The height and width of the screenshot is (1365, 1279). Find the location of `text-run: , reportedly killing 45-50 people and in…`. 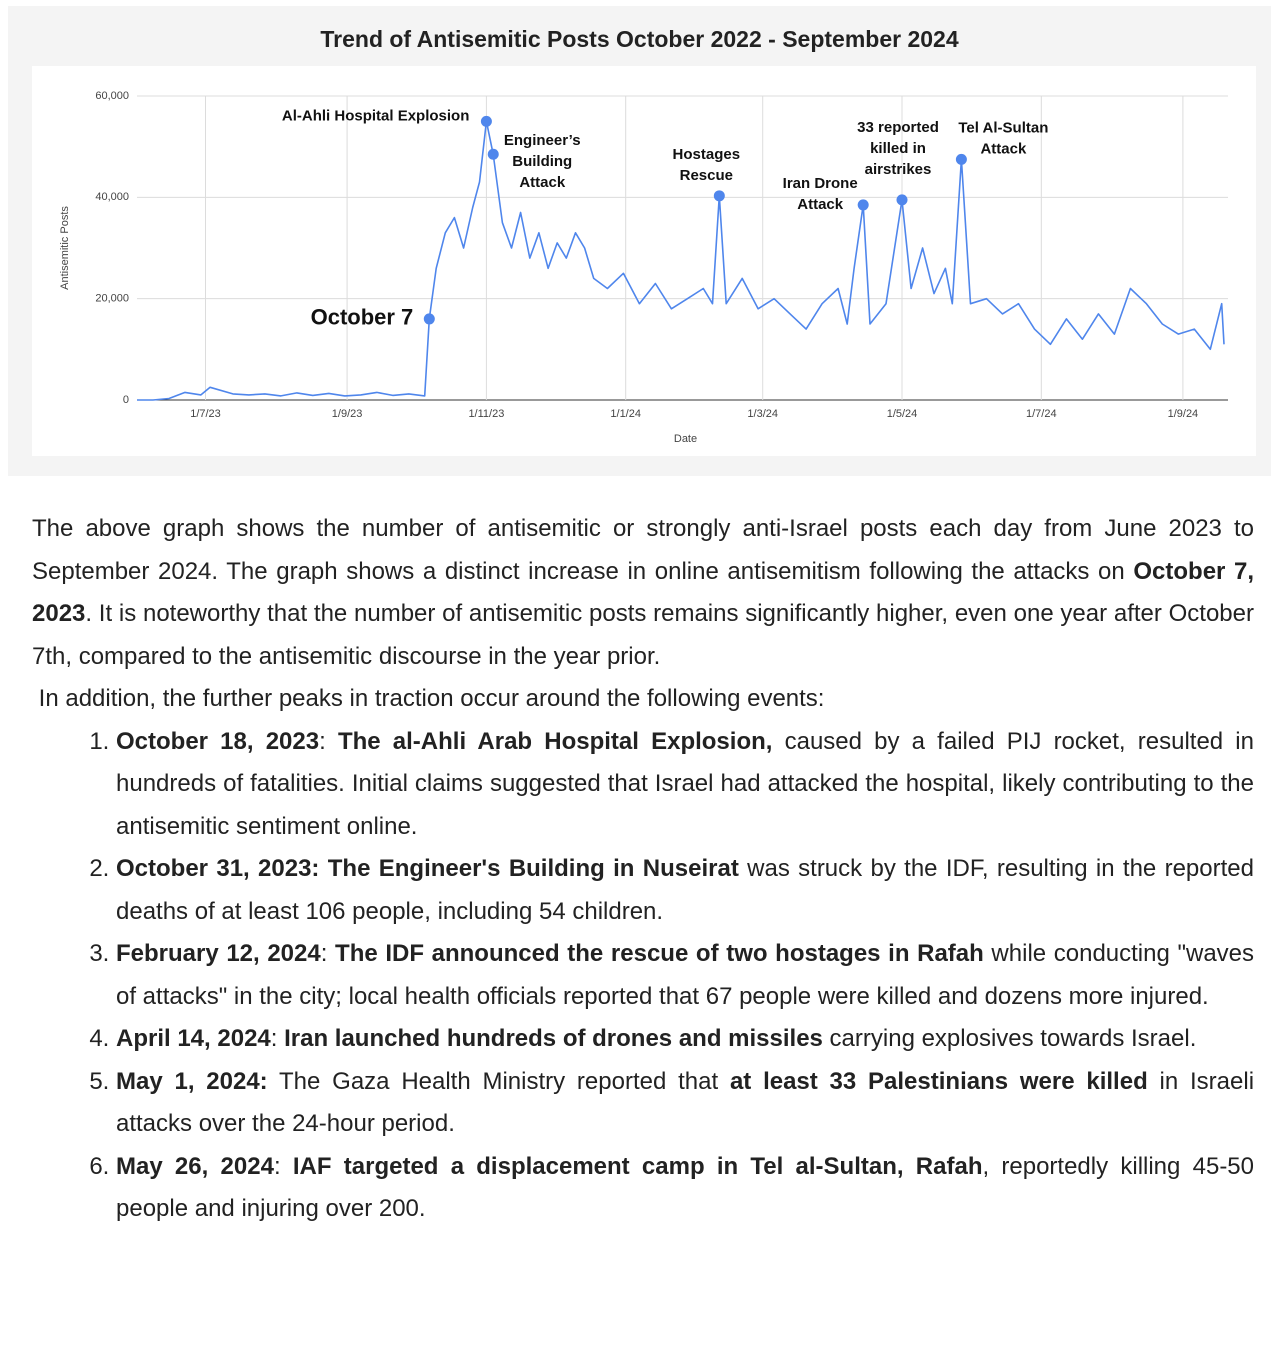

text-run: , reportedly killing 45-50 people and in… is located at coordinates (685, 1187).